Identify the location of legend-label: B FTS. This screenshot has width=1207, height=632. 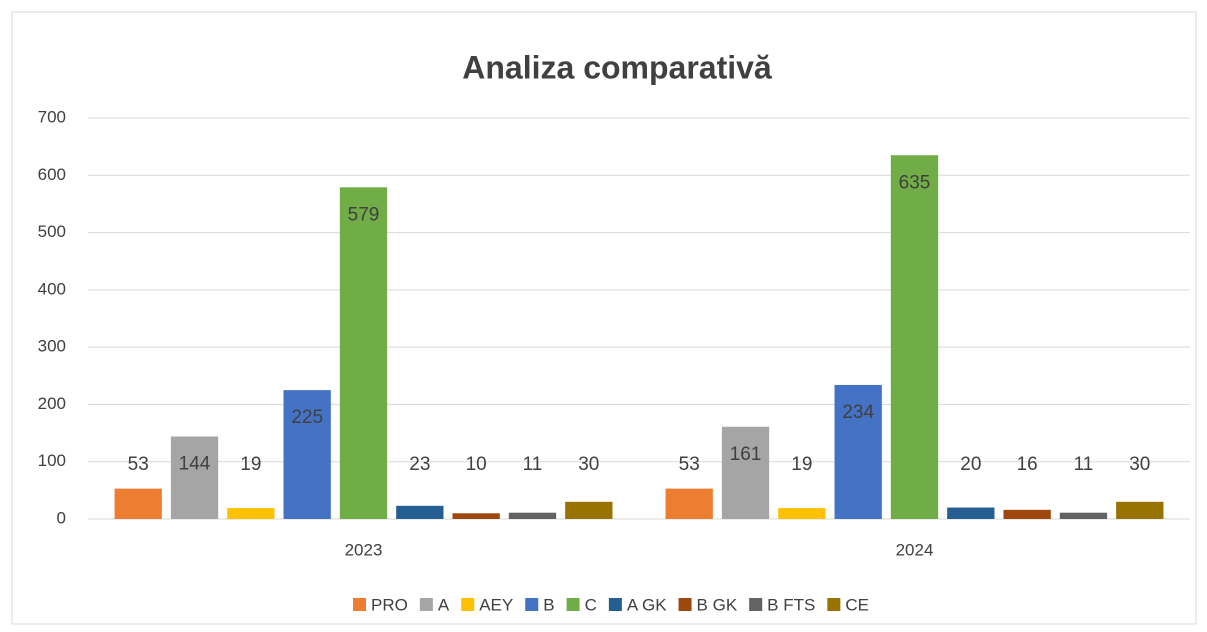
(791, 604).